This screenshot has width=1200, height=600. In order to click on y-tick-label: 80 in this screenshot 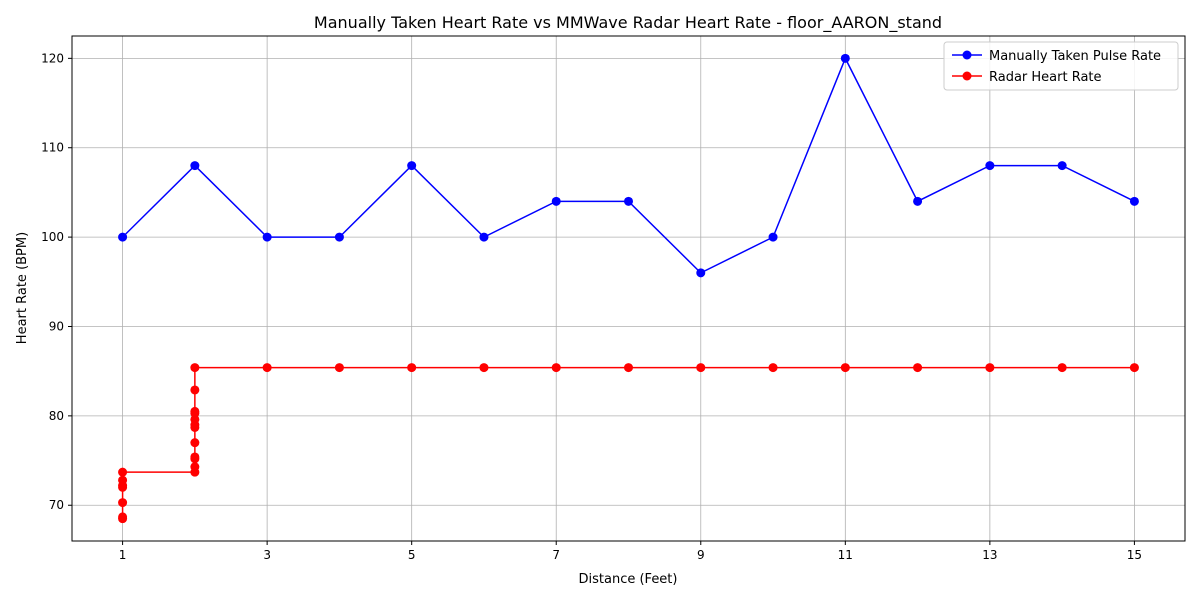, I will do `click(56, 416)`.